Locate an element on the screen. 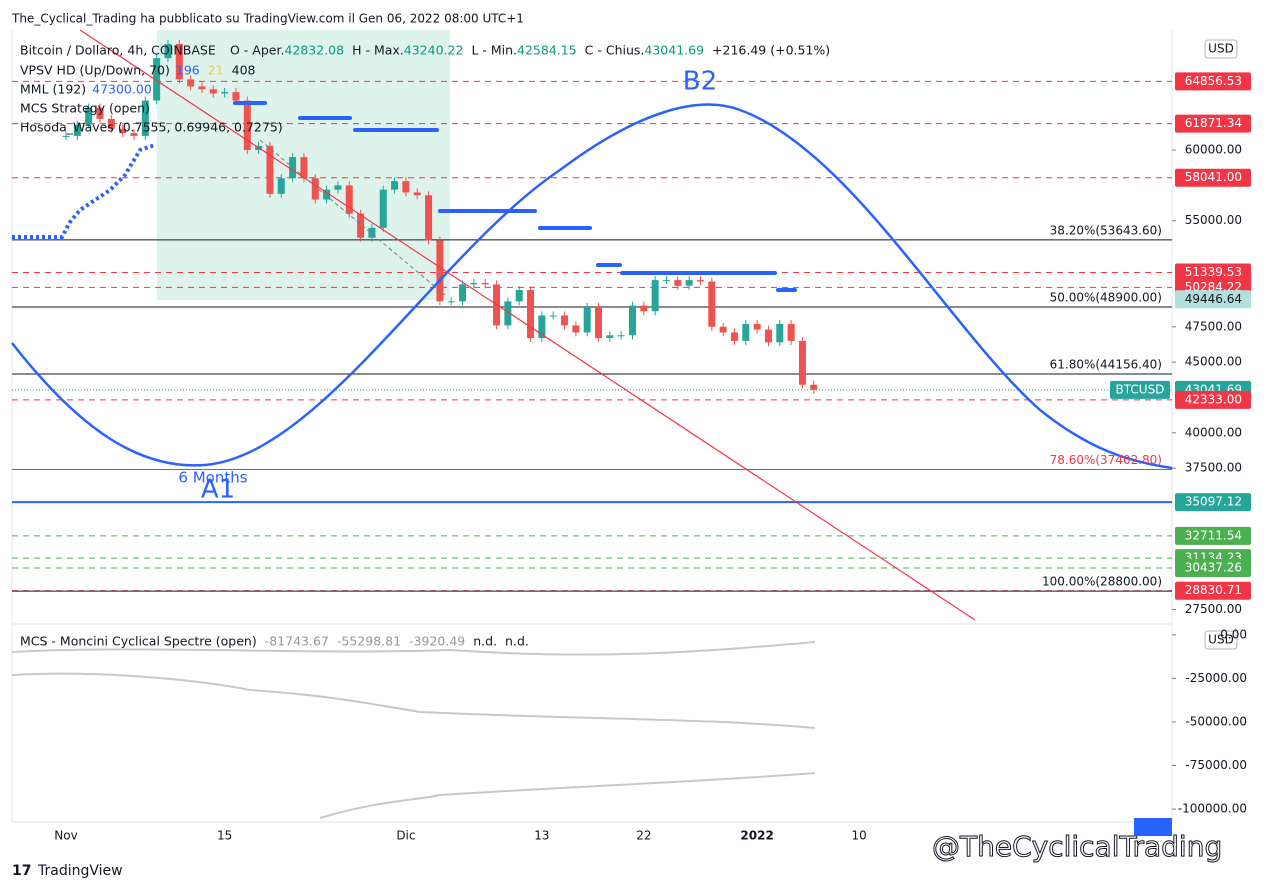 The width and height of the screenshot is (1280, 892). symbol-tag-label: BTCUSD is located at coordinates (1140, 389).